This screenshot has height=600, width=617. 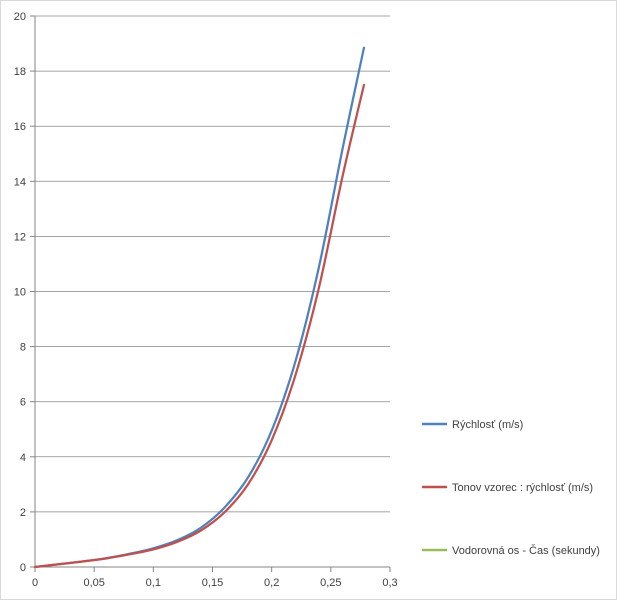 I want to click on y-tick-label: 18, so click(x=20, y=72).